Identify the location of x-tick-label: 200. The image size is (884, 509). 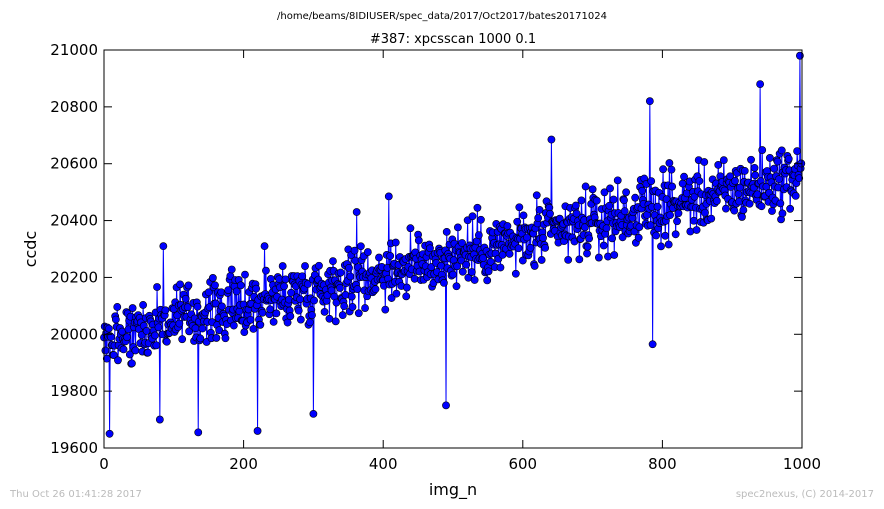
(243, 464).